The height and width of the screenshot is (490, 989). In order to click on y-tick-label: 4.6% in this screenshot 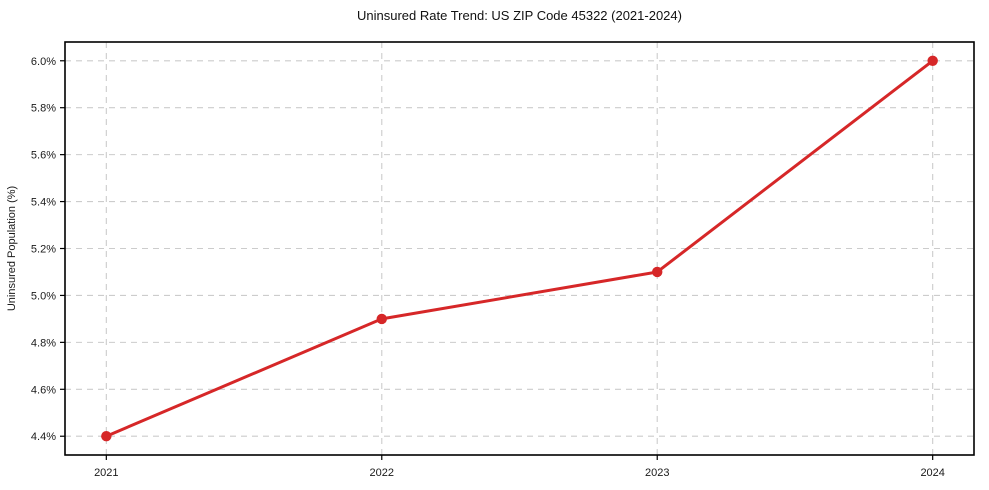, I will do `click(43, 390)`.